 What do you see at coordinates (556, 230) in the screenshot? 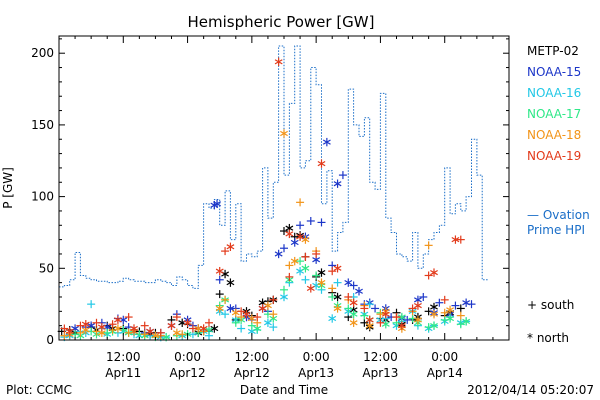
I see `legend-ovation-line2: Prime HPI` at bounding box center [556, 230].